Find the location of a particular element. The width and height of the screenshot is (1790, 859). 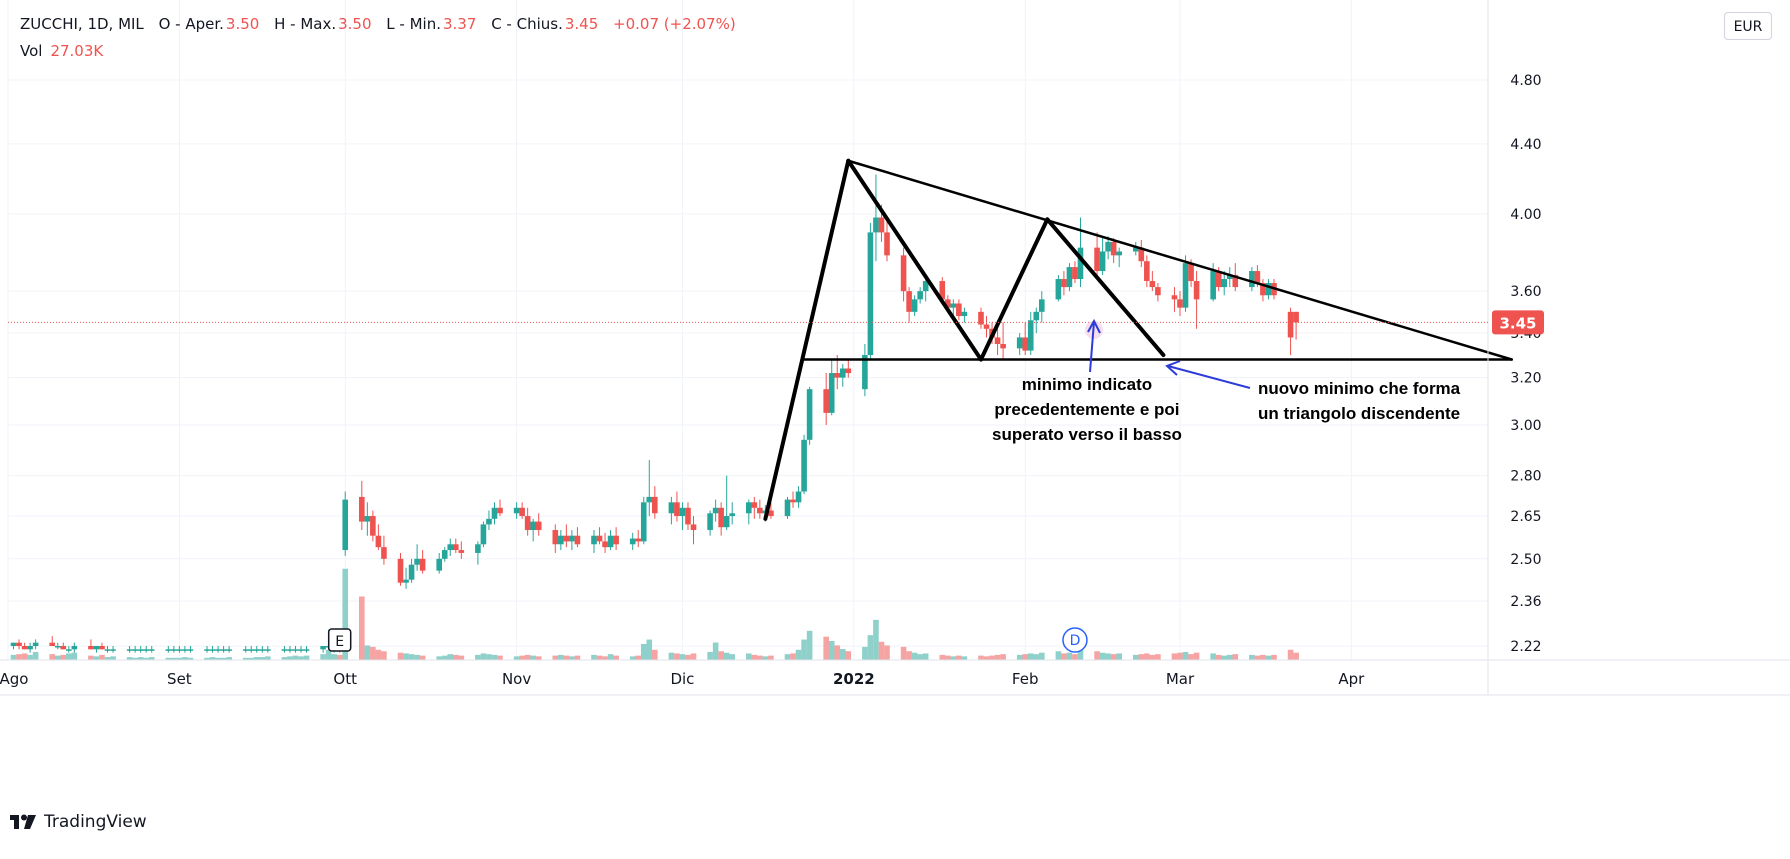

tradingview-logo: TradingView is located at coordinates (78, 822).